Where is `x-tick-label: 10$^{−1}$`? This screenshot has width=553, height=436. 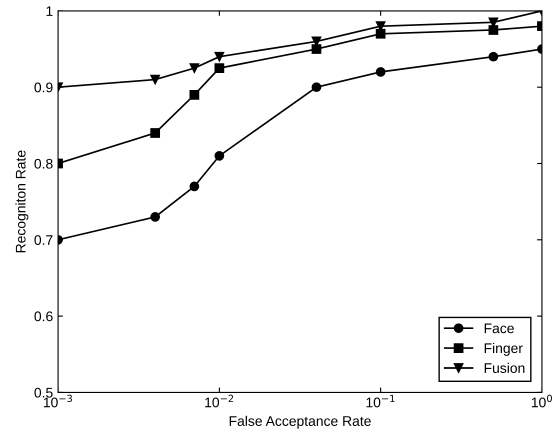 x-tick-label: 10$^{−1}$ is located at coordinates (380, 401).